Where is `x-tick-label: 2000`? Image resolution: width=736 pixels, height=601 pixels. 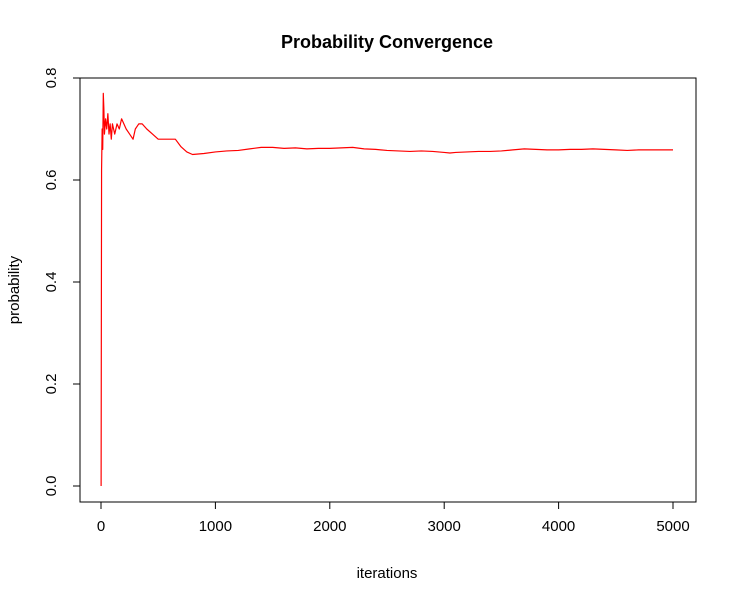 x-tick-label: 2000 is located at coordinates (329, 526).